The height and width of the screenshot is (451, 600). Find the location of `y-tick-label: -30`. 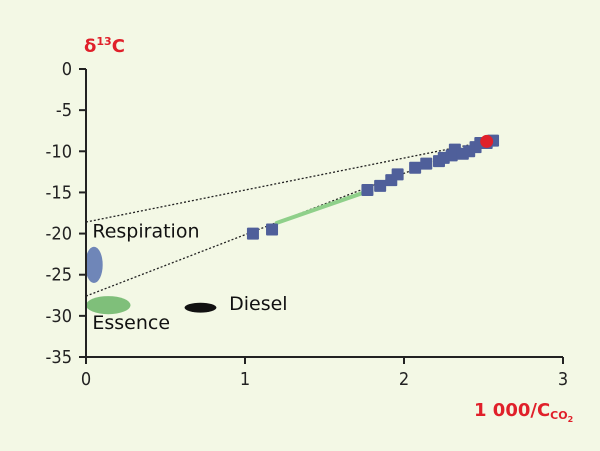

y-tick-label: -30 is located at coordinates (59, 316).